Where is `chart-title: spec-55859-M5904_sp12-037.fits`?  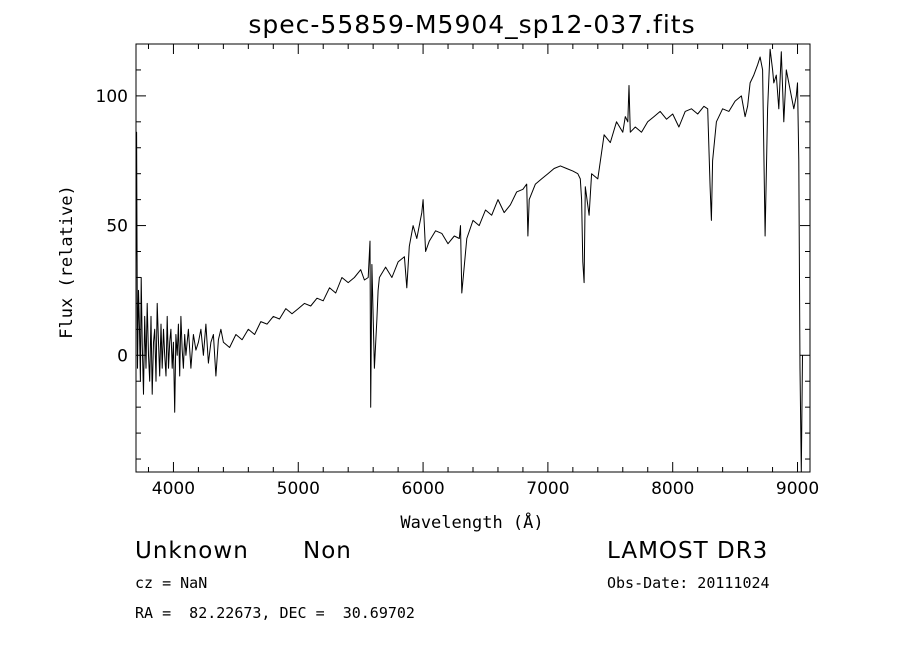 chart-title: spec-55859-M5904_sp12-037.fits is located at coordinates (471, 24).